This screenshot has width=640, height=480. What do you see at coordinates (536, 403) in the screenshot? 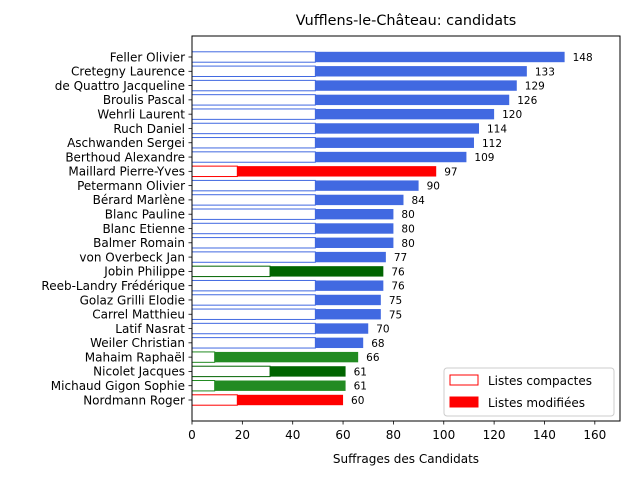
I see `legend-label-modified: Listes modifiées` at bounding box center [536, 403].